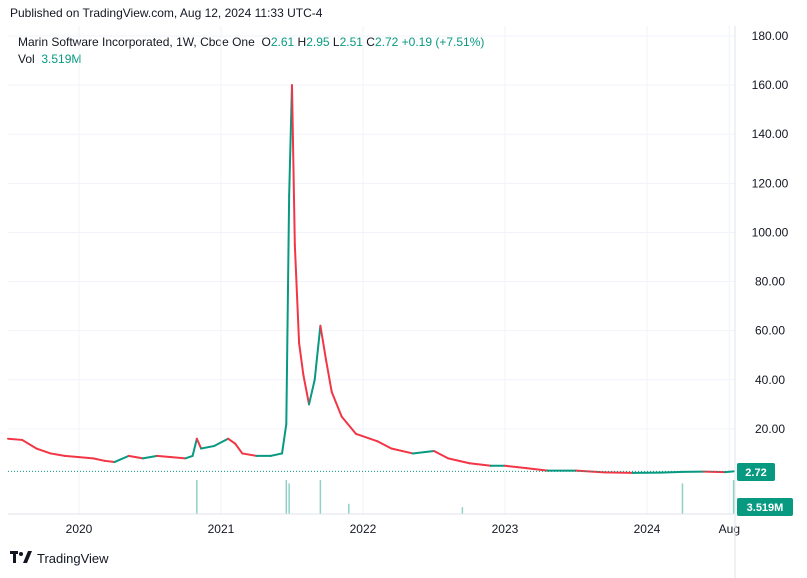 The height and width of the screenshot is (578, 807). What do you see at coordinates (770, 134) in the screenshot?
I see `y-tick-label: 140.00` at bounding box center [770, 134].